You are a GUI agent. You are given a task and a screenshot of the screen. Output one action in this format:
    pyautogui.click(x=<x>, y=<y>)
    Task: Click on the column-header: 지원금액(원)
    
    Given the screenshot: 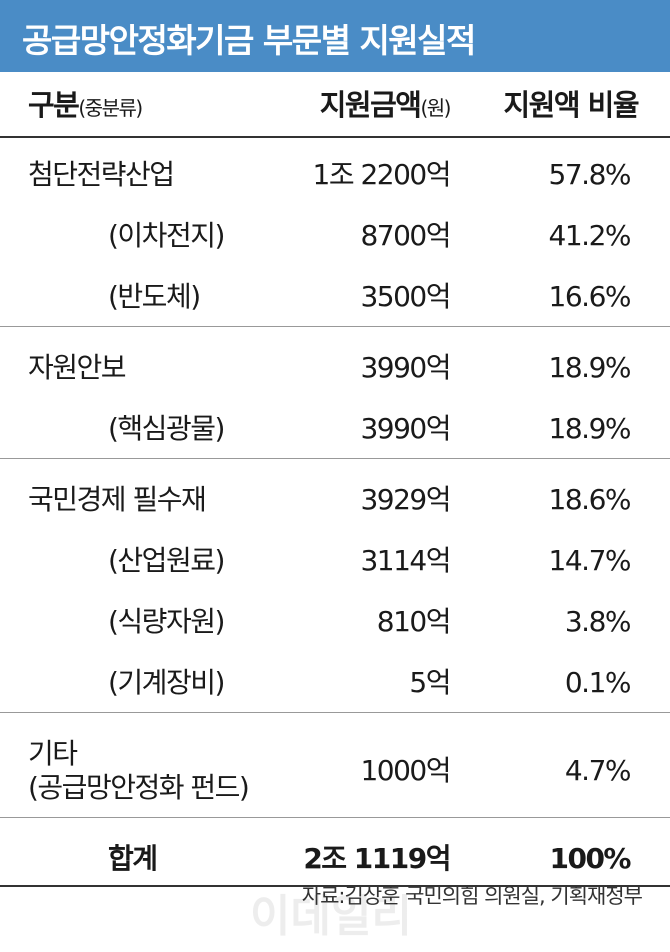 What is the action you would take?
    pyautogui.click(x=385, y=106)
    